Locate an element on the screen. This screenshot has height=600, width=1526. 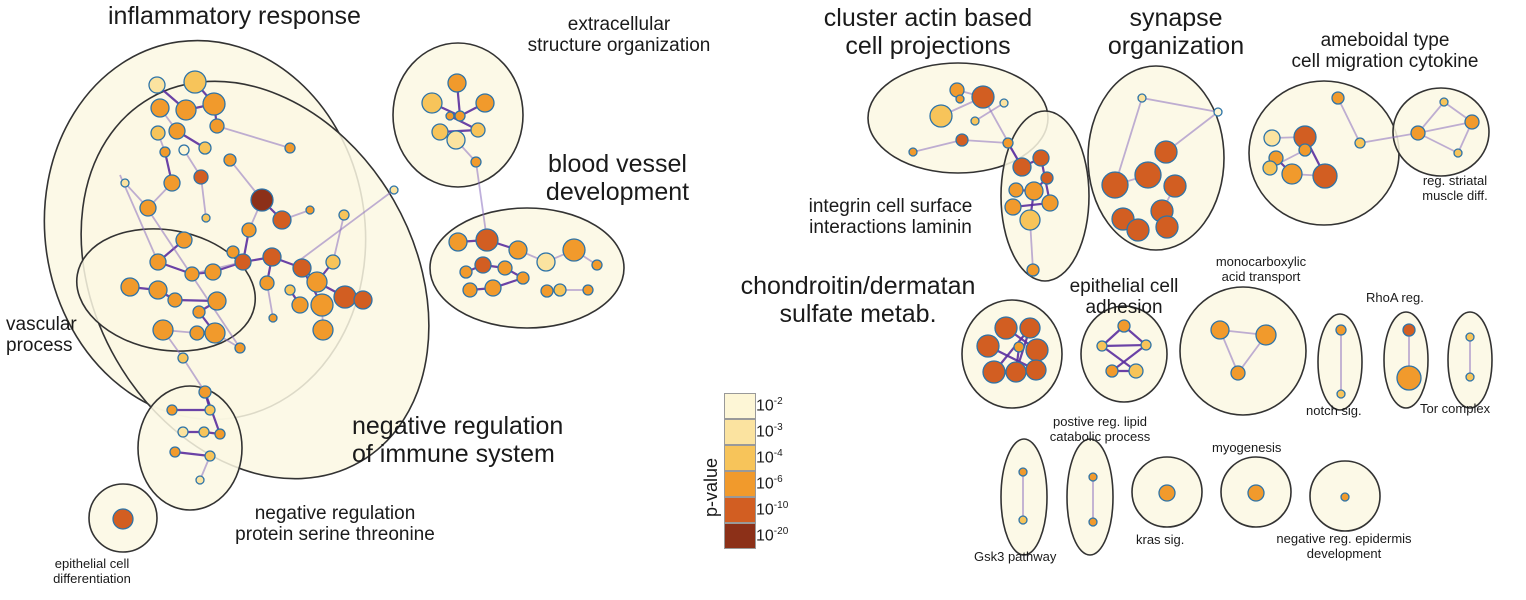
legend-label: 10-3 is located at coordinates (769, 431).